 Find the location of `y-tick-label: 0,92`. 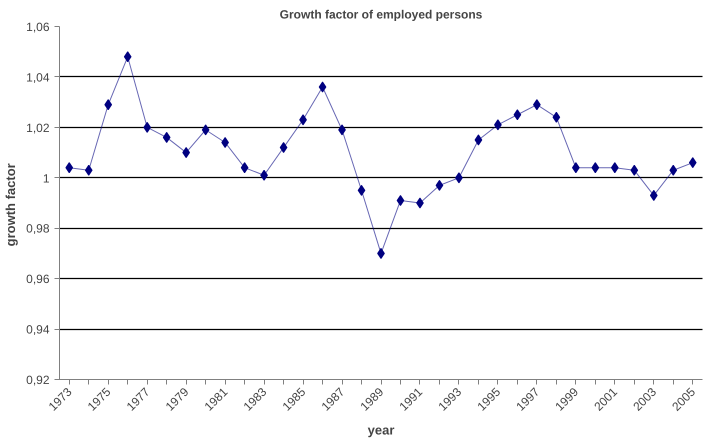

y-tick-label: 0,92 is located at coordinates (38, 380).